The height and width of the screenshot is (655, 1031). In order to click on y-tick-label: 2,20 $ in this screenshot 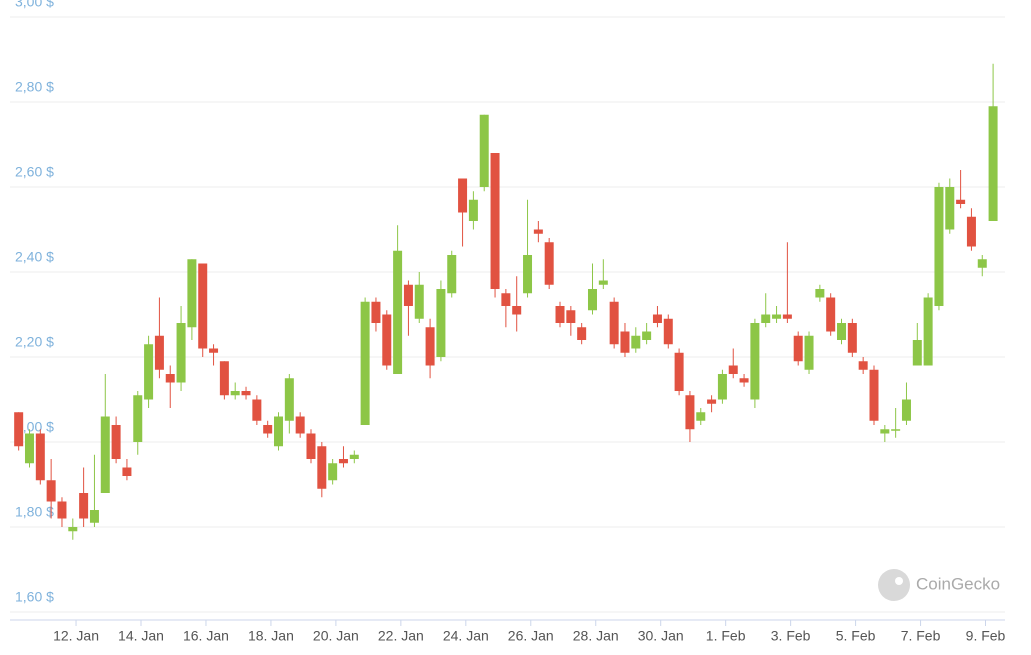, I will do `click(34, 342)`.